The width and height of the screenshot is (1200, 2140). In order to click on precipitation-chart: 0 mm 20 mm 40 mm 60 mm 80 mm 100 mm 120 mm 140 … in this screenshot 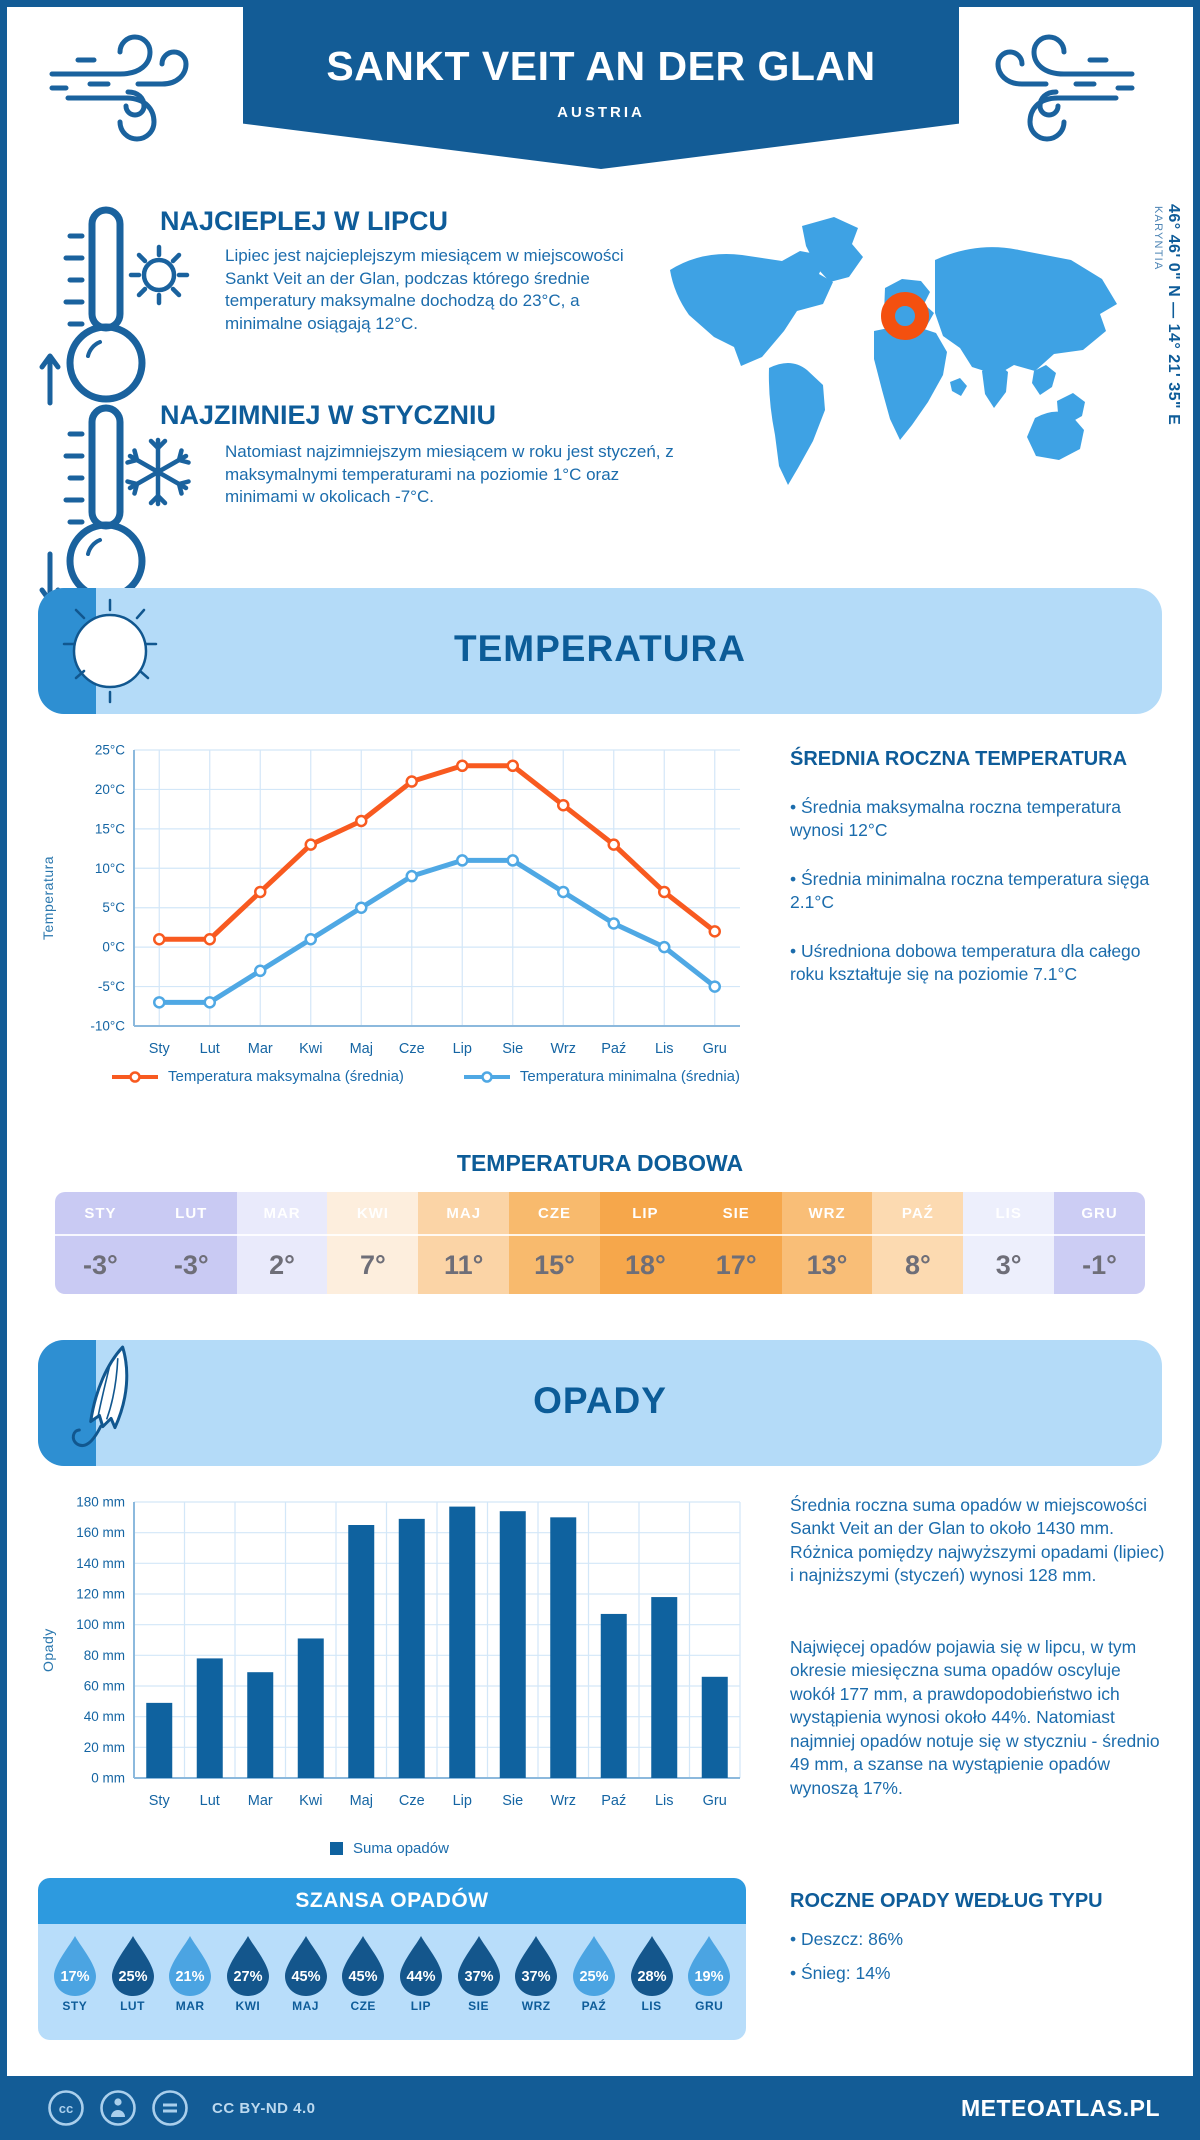, I will do `click(412, 1655)`.